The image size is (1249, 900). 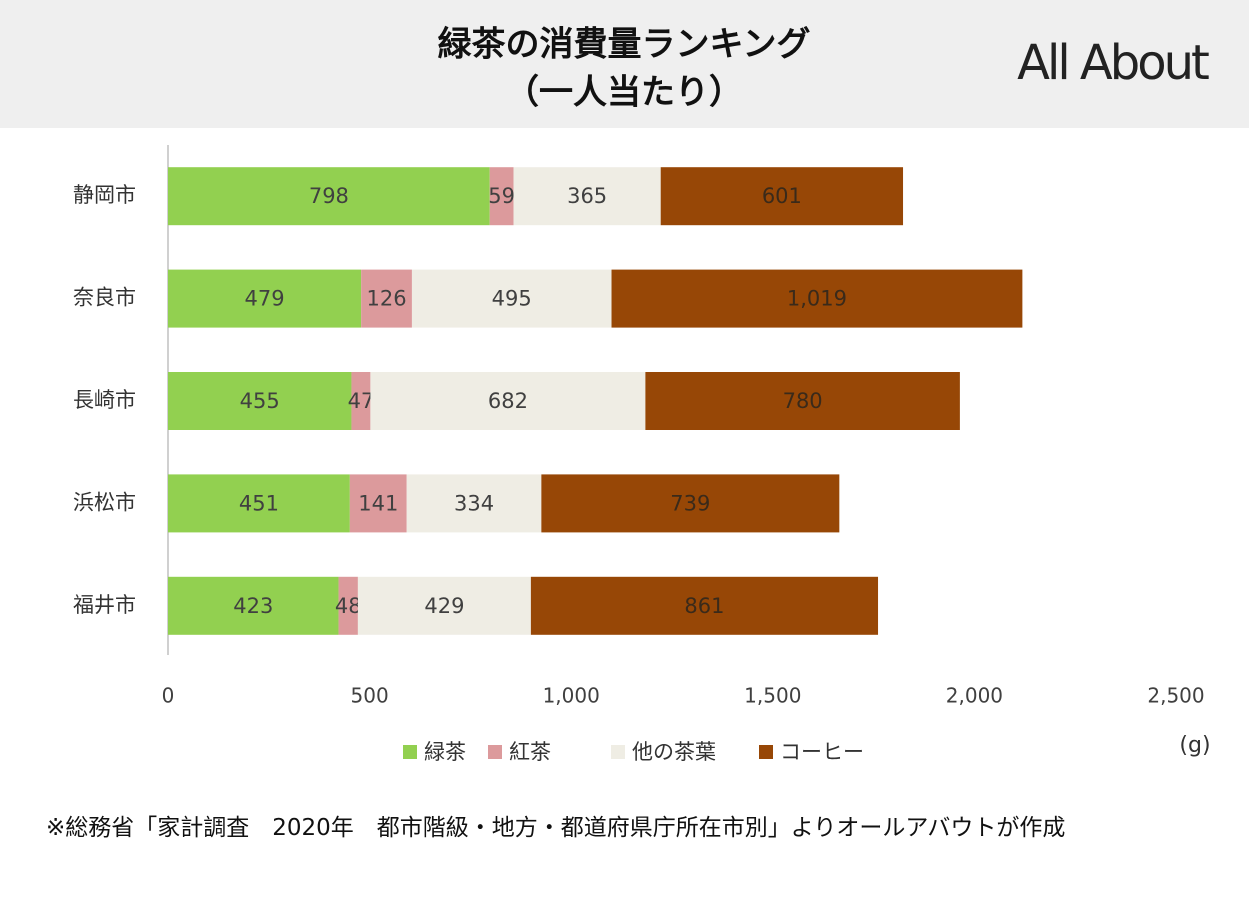 I want to click on data-label: 423, so click(x=253, y=606).